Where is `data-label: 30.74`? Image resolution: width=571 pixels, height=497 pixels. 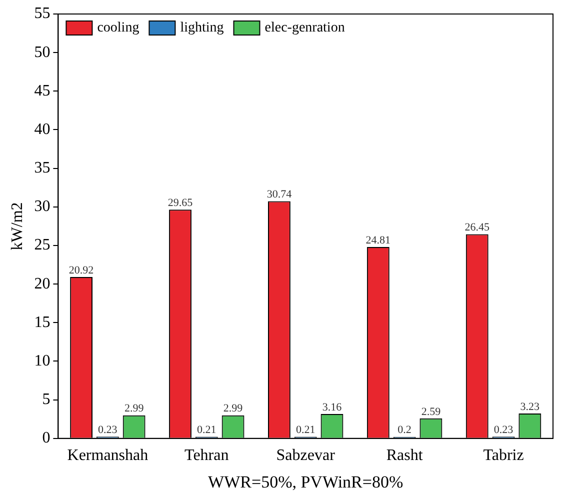 data-label: 30.74 is located at coordinates (279, 194).